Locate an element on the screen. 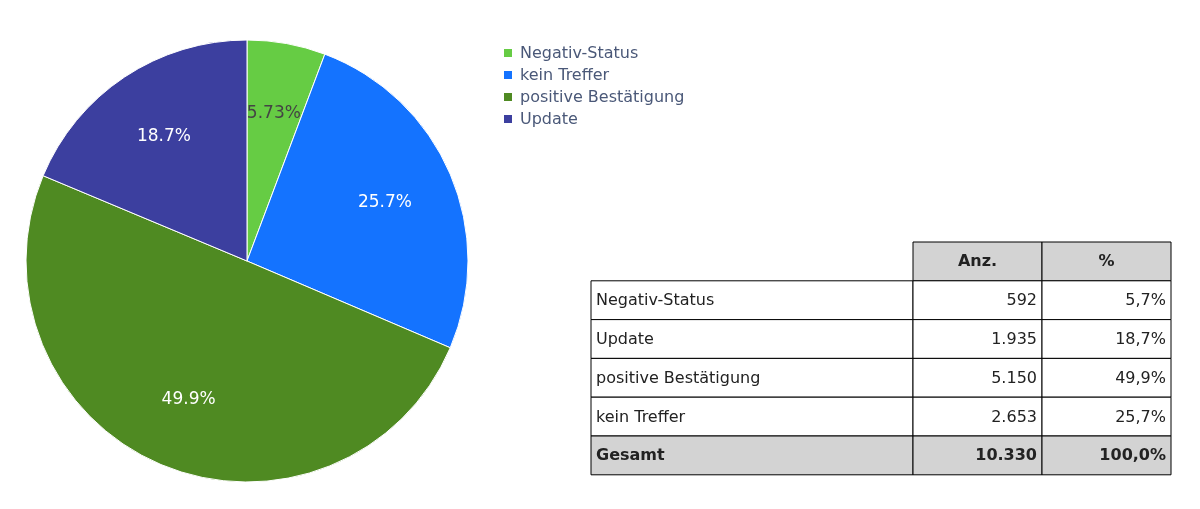  text: kein Treffer is located at coordinates (641, 416).